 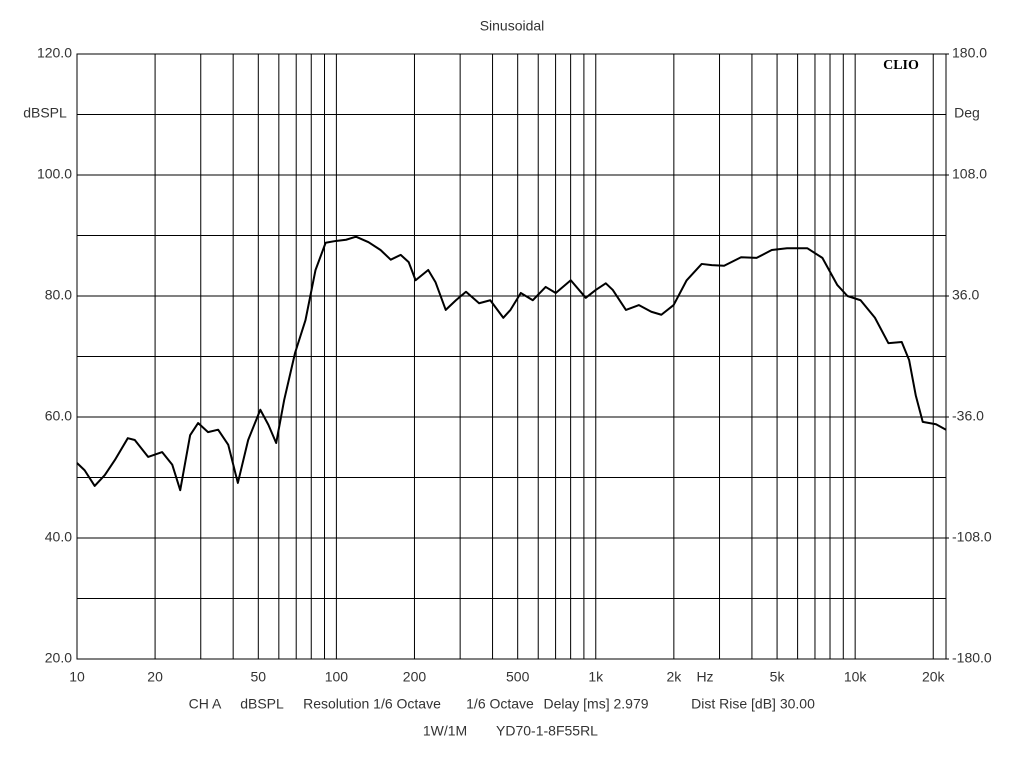 I want to click on info-text: Dist Rise [dB] 30.00, so click(x=753, y=704).